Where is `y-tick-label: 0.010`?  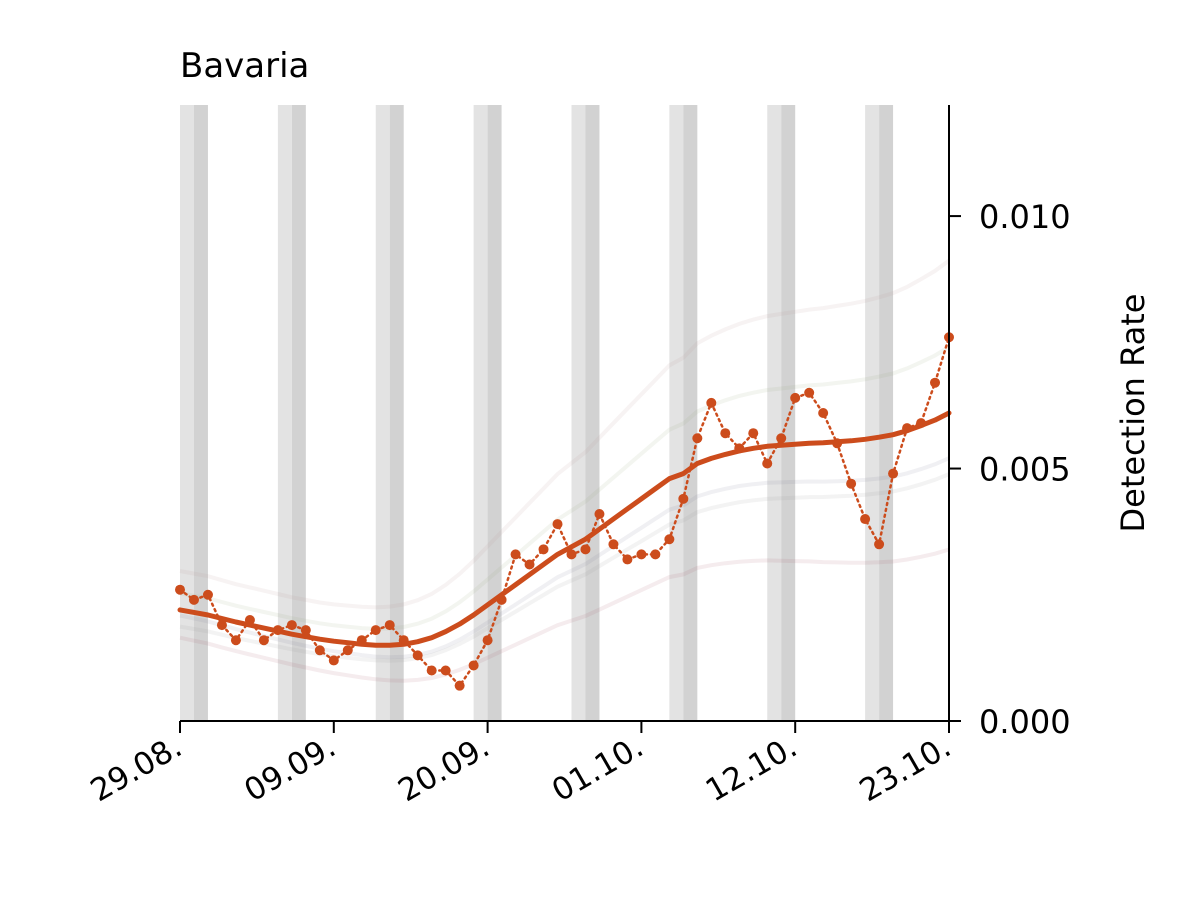 y-tick-label: 0.010 is located at coordinates (1025, 217).